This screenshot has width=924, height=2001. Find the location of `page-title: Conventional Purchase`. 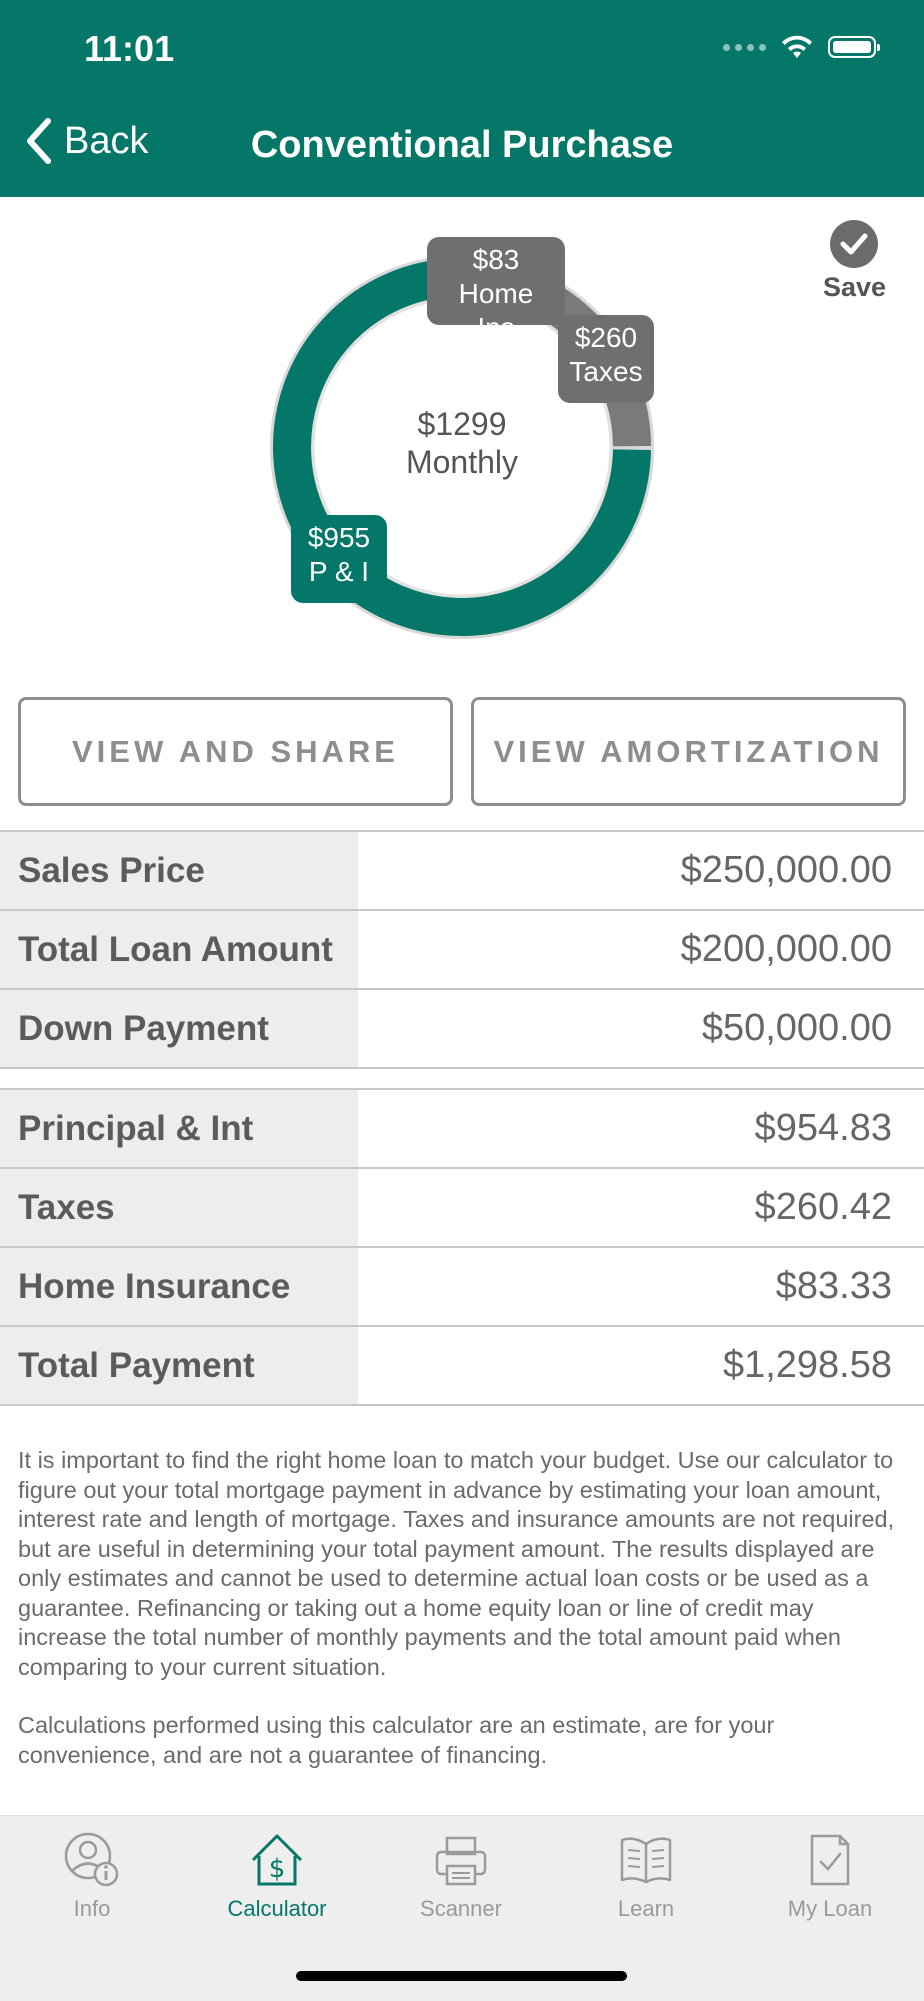

page-title: Conventional Purchase is located at coordinates (462, 145).